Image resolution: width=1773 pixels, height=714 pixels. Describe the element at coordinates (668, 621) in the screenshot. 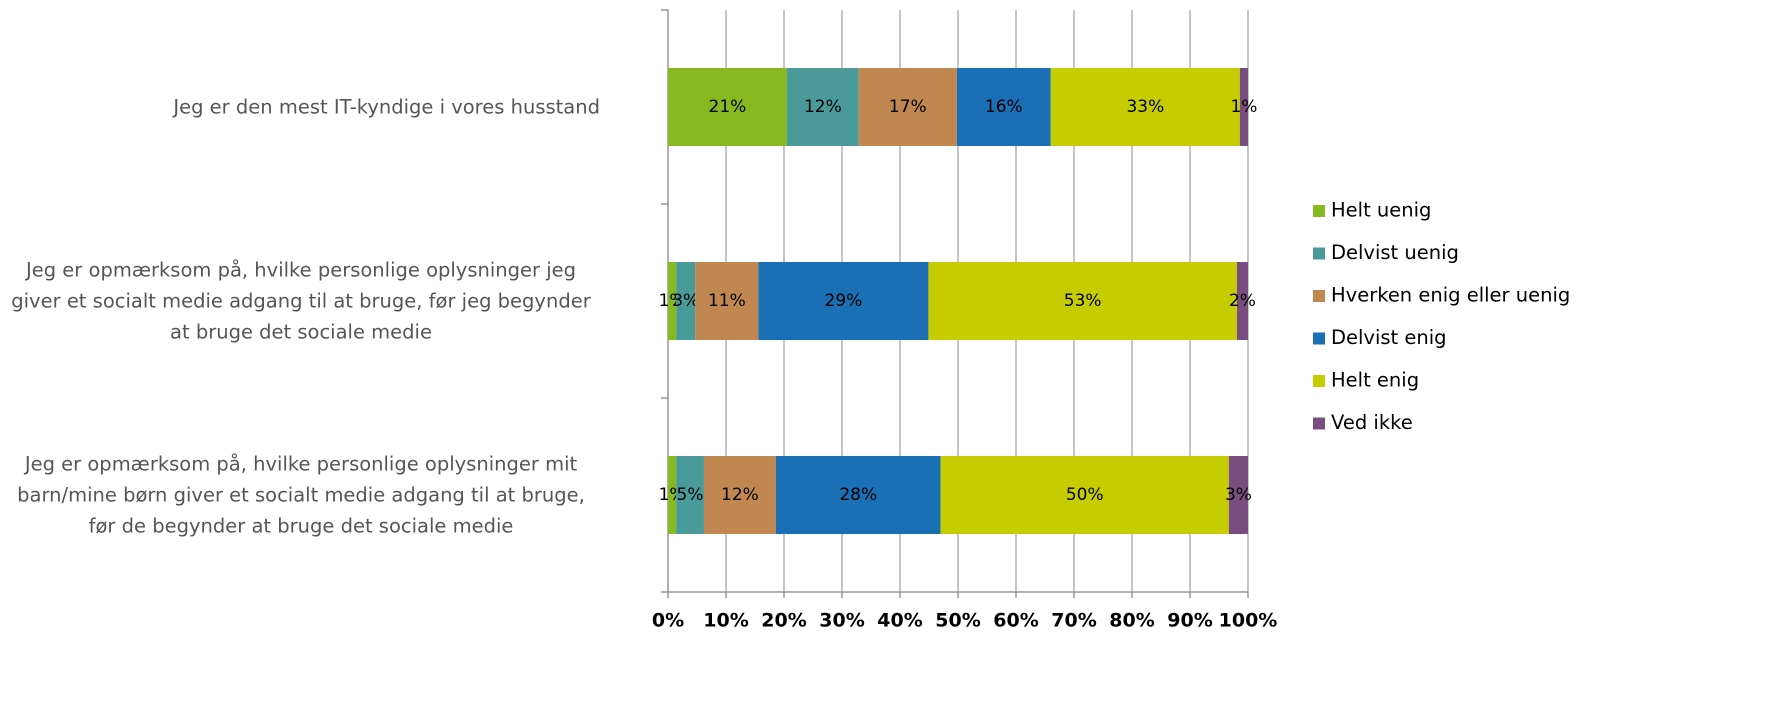

I see `x-tick-label: 0%` at that location.